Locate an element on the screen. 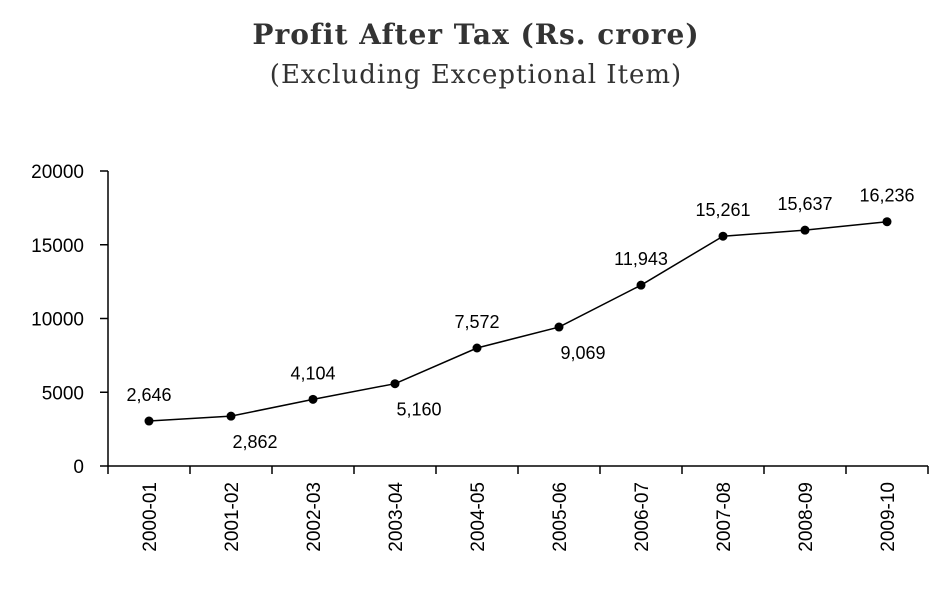 The height and width of the screenshot is (590, 952). x-tick-label: 2007-08 is located at coordinates (724, 517).